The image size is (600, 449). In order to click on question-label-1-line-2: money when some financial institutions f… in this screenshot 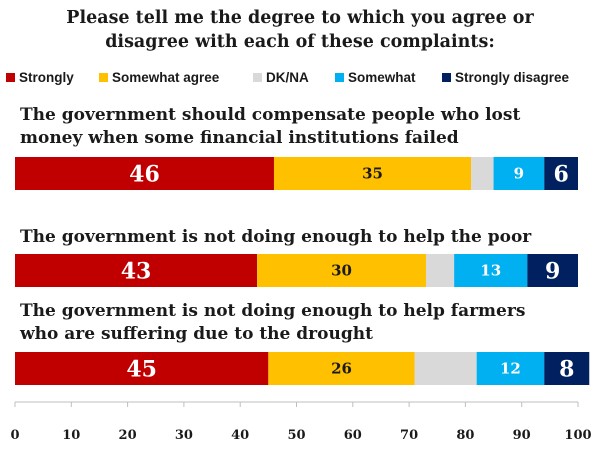, I will do `click(239, 138)`.